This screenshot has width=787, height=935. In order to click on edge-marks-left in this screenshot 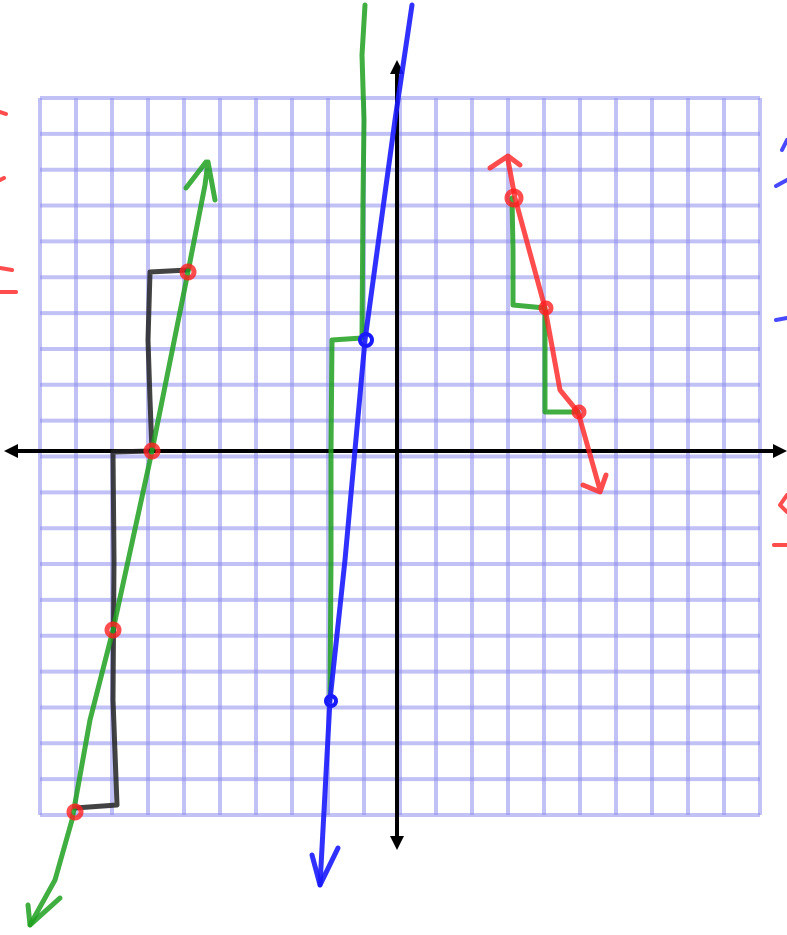, I will do `click(9, 202)`.